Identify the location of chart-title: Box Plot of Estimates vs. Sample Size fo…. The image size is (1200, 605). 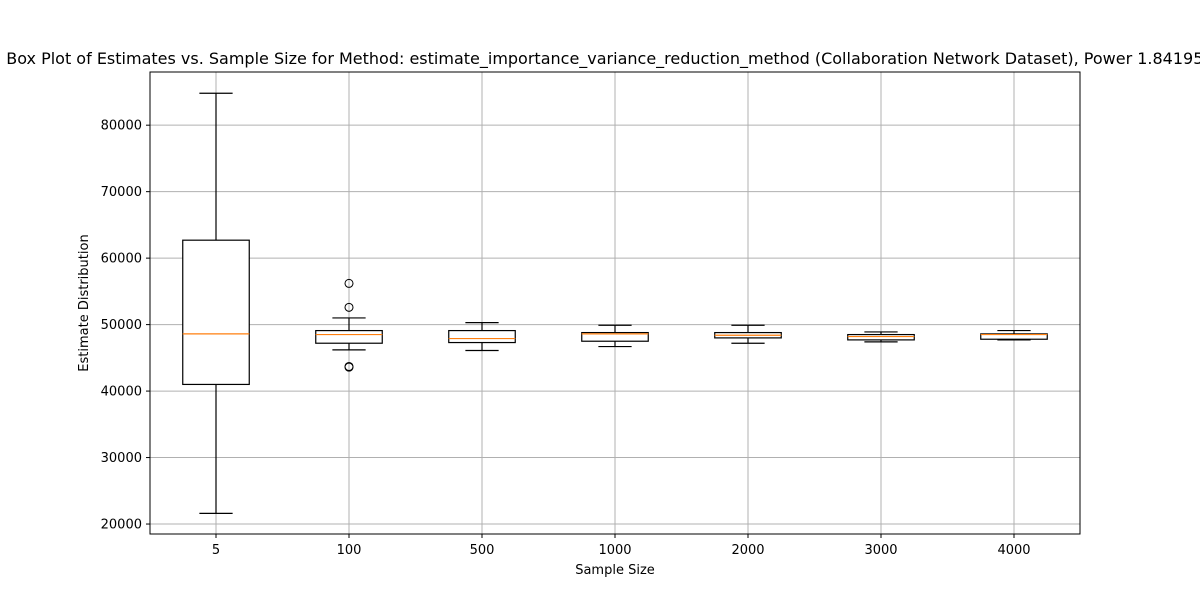
(603, 59).